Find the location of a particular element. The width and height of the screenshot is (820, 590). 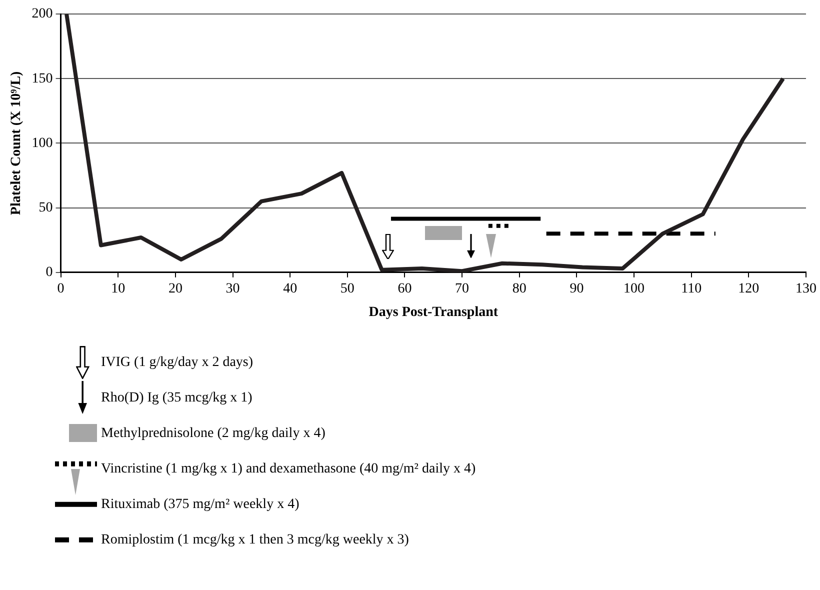

x-tick-label: 20 is located at coordinates (175, 288).